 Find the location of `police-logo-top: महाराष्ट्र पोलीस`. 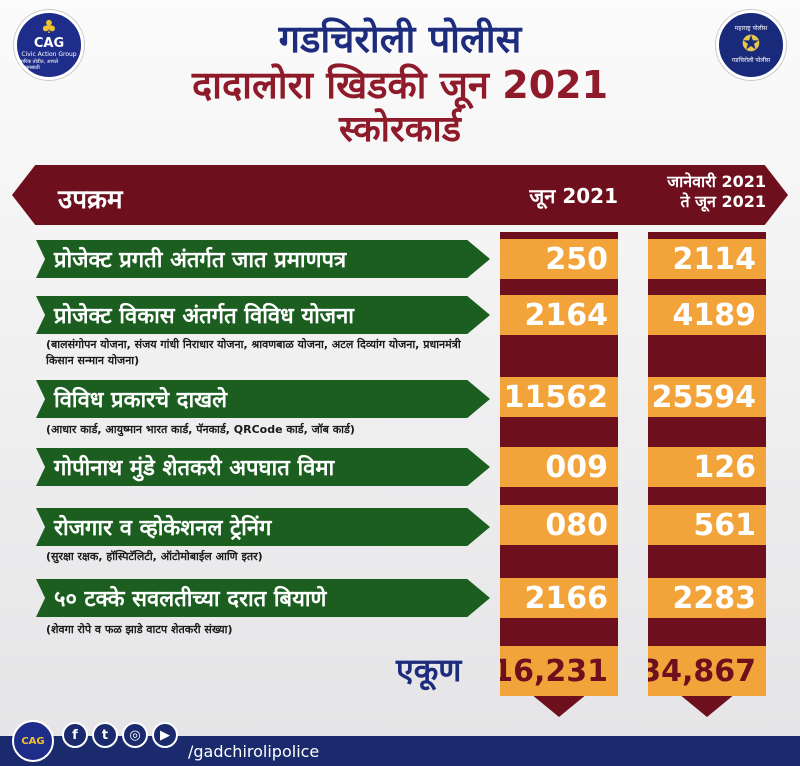

police-logo-top: महाराष्ट्र पोलीस is located at coordinates (751, 28).